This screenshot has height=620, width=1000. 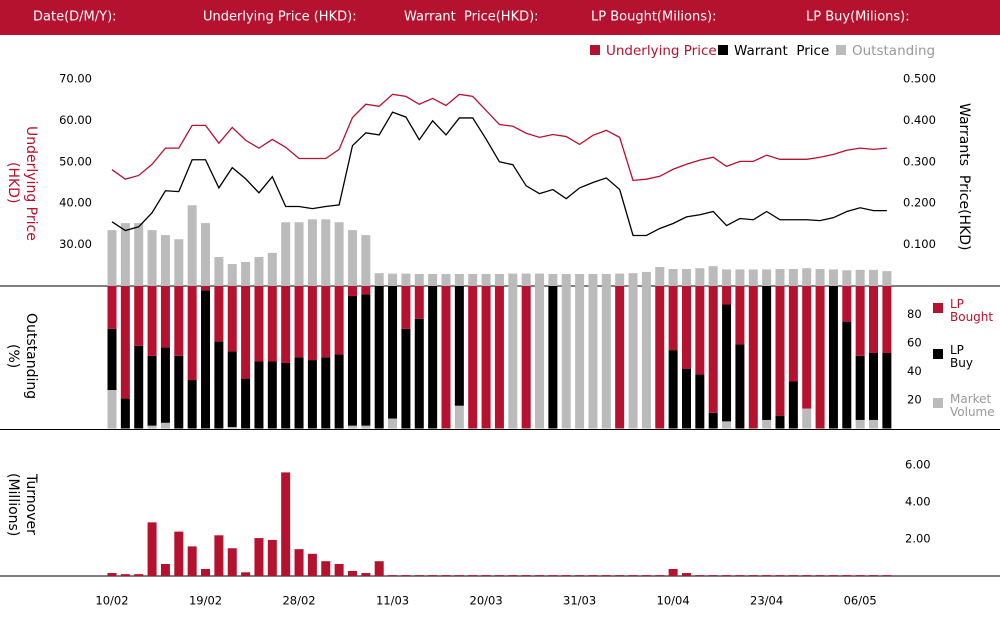 What do you see at coordinates (766, 601) in the screenshot?
I see `x-tick-label: 23/04` at bounding box center [766, 601].